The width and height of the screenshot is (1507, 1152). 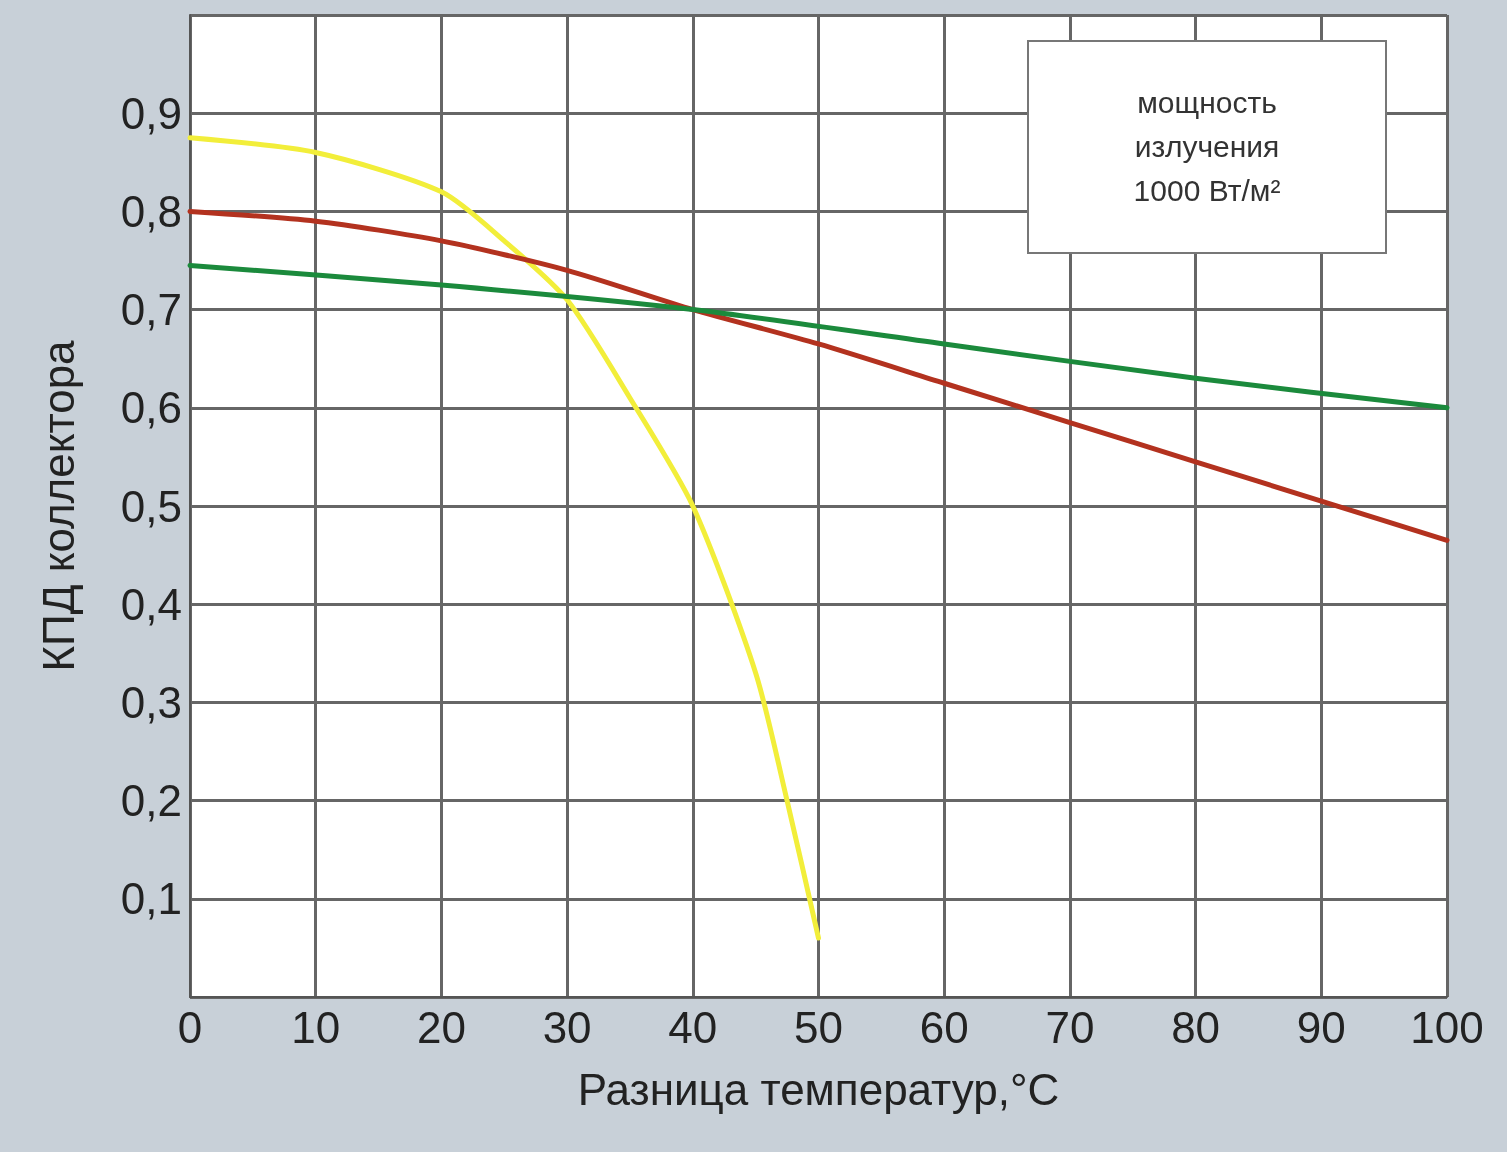 I want to click on y-tick-label: 0,5, so click(x=151, y=506).